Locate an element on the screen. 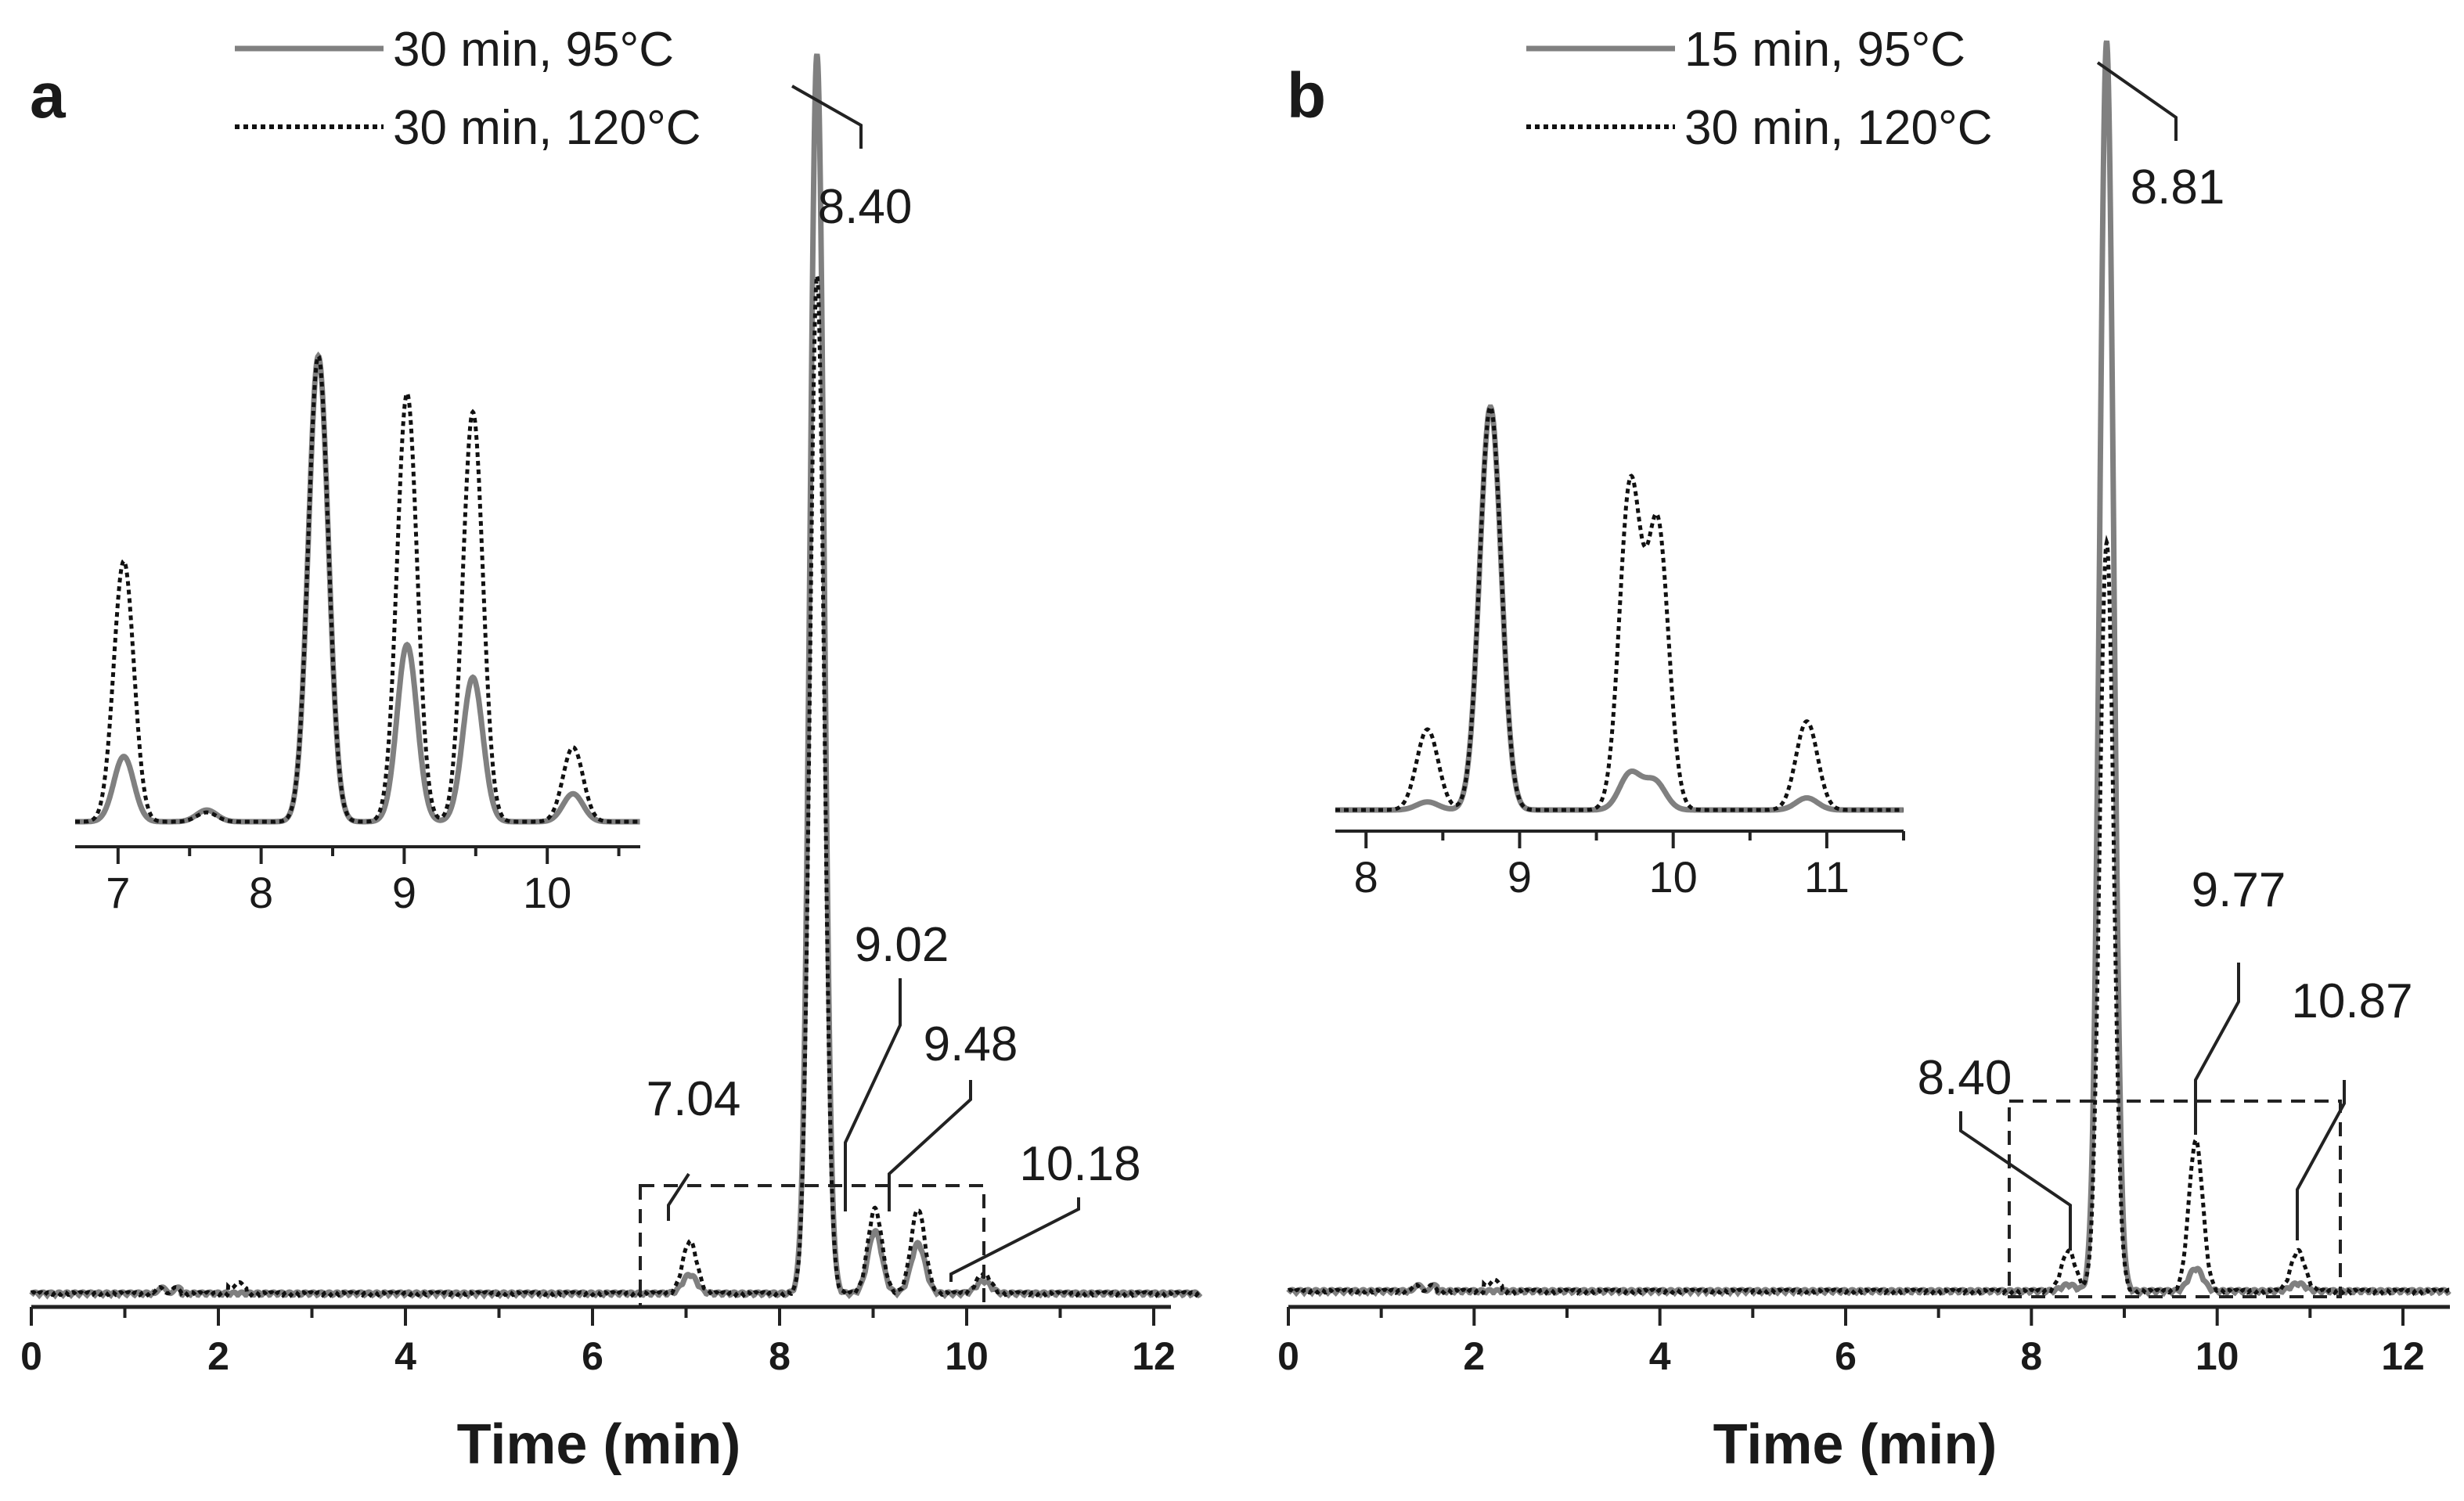 Image resolution: width=2464 pixels, height=1501 pixels. inset-ticks-a: 7 8 9 10 is located at coordinates (364, 882).